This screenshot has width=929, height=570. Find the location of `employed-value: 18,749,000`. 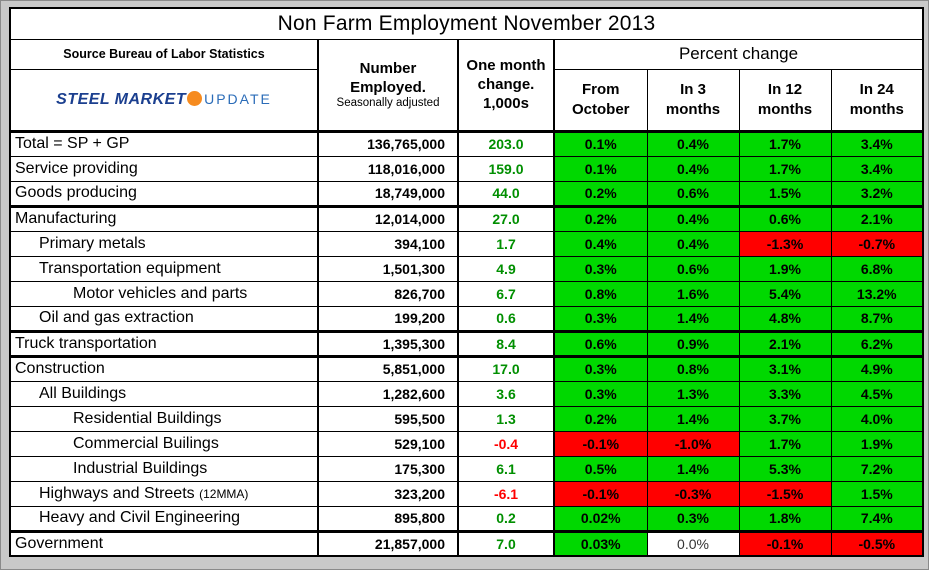

employed-value: 18,749,000 is located at coordinates (388, 193).